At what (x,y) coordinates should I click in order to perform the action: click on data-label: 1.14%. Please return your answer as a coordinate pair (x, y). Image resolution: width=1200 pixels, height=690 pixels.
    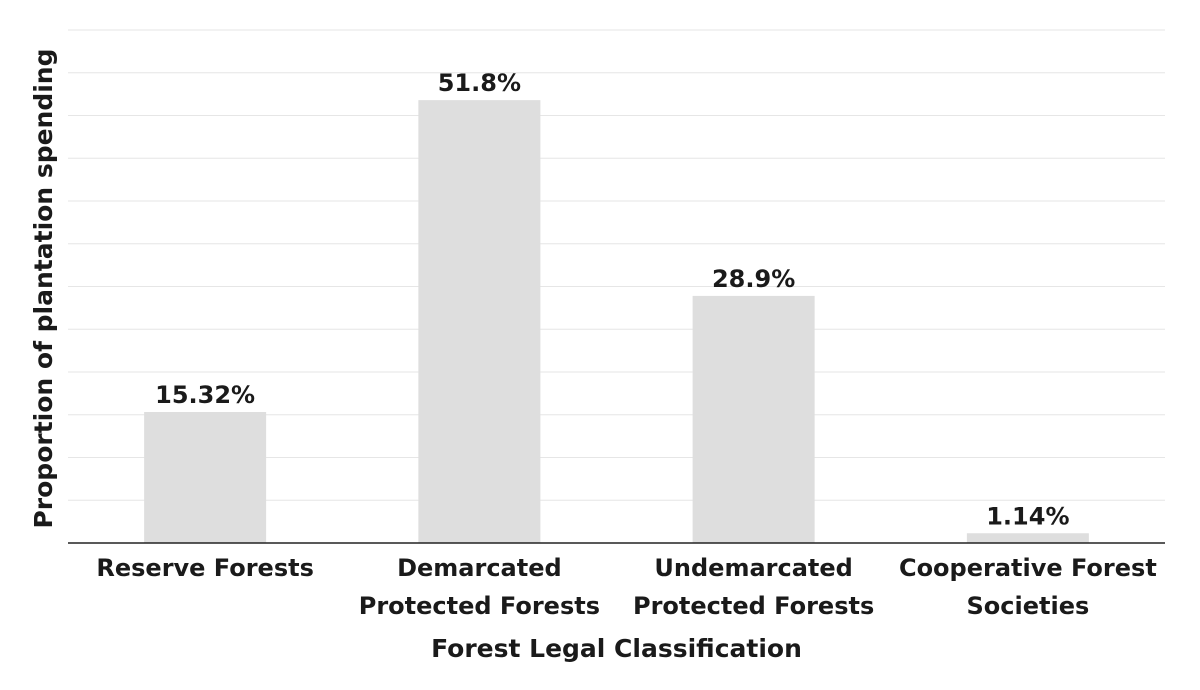
    Looking at the image, I should click on (1027, 516).